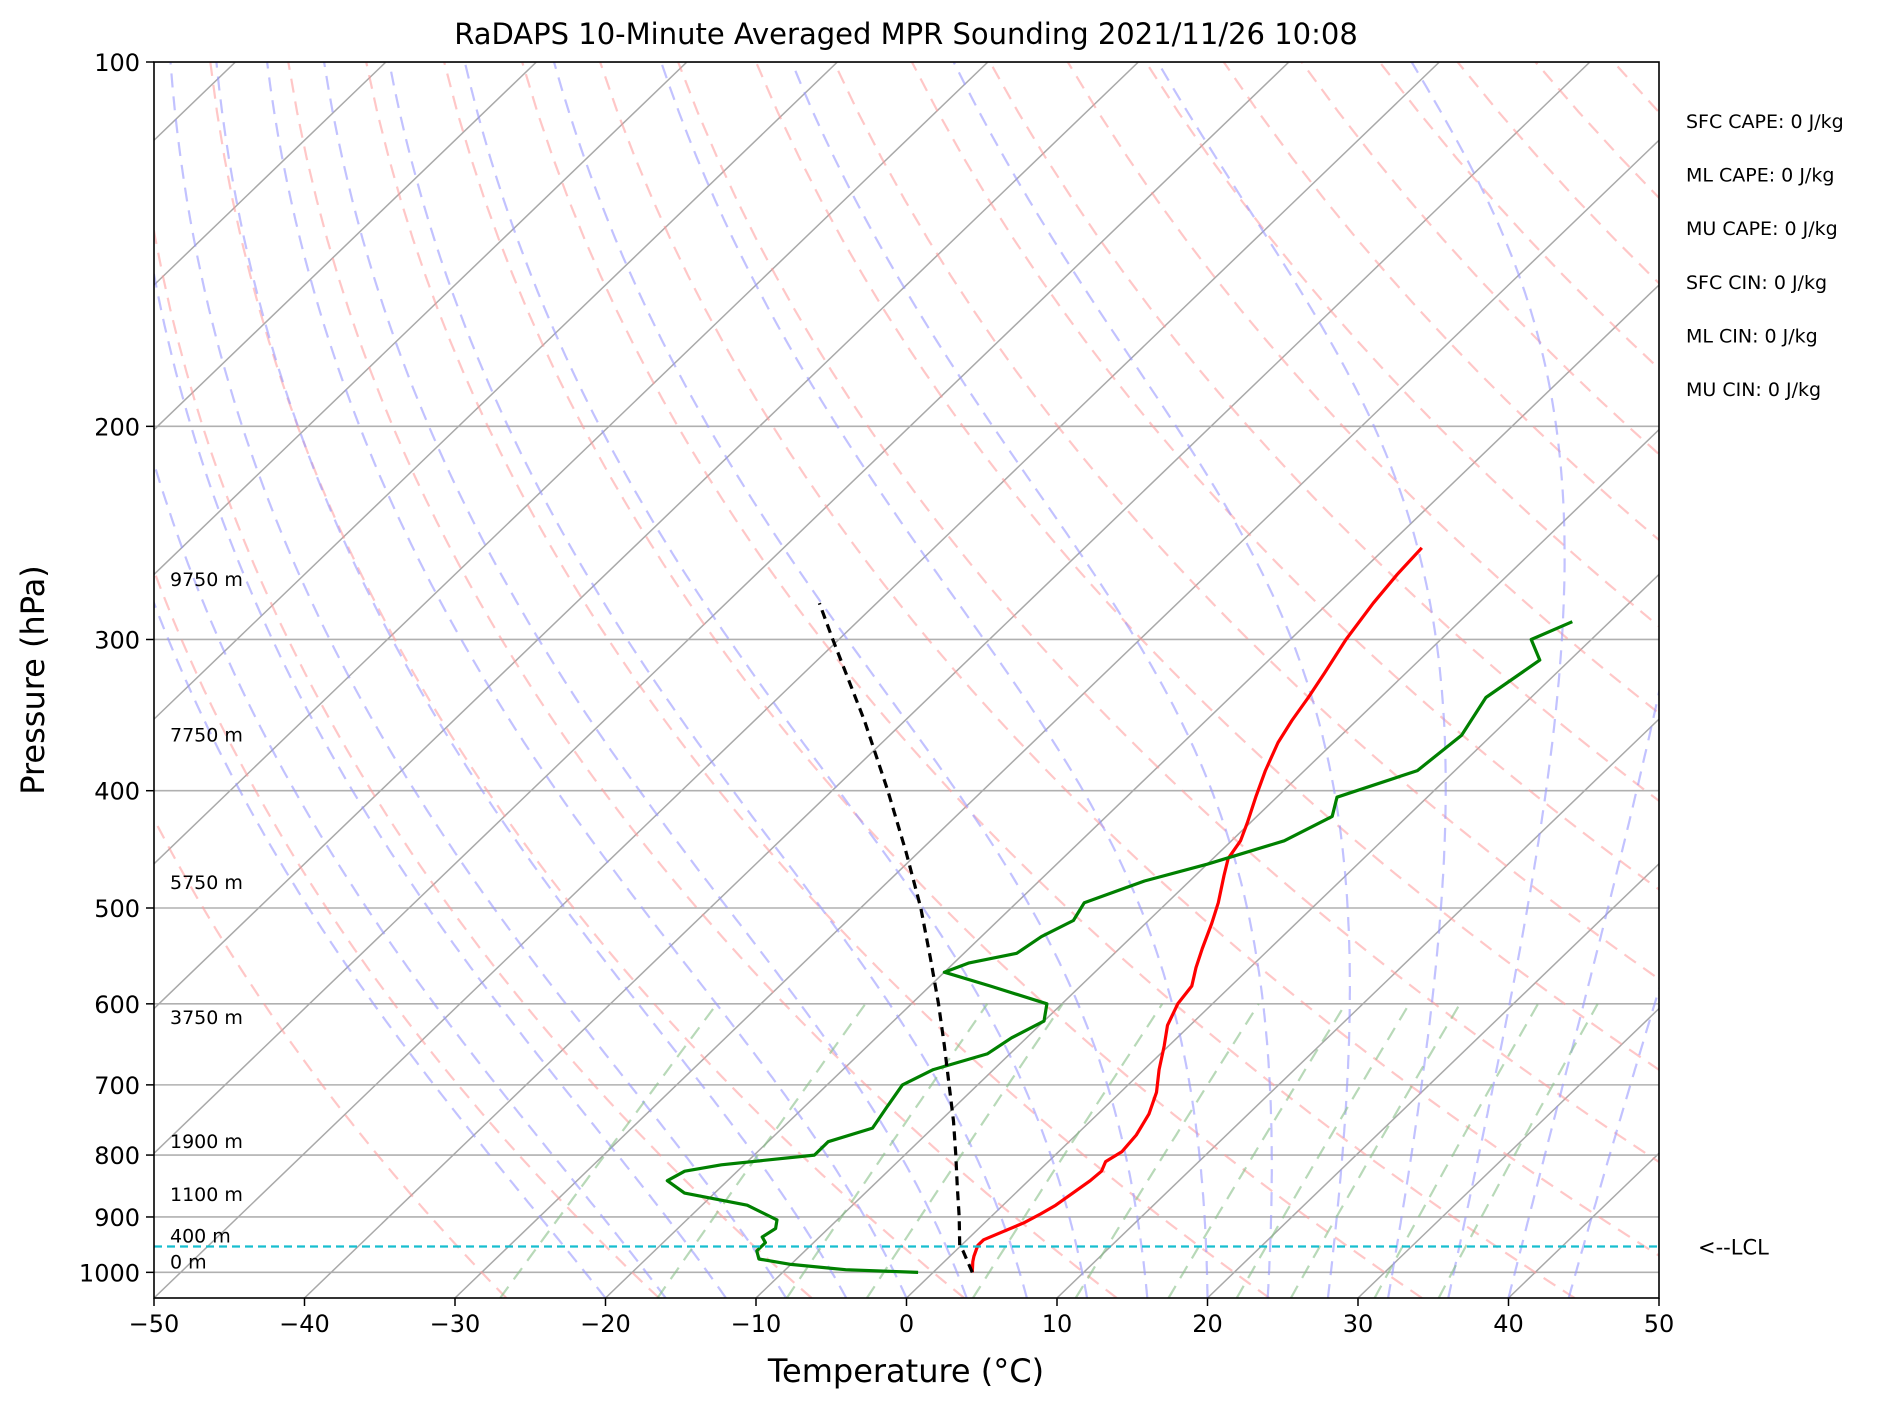  Describe the element at coordinates (117, 1156) in the screenshot. I see `y-tick-label: 800` at that location.